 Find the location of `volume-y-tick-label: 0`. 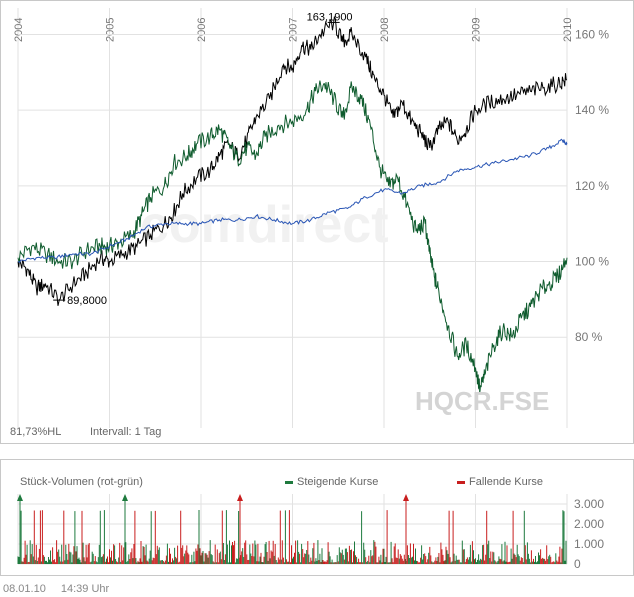

volume-y-tick-label: 0 is located at coordinates (577, 564).